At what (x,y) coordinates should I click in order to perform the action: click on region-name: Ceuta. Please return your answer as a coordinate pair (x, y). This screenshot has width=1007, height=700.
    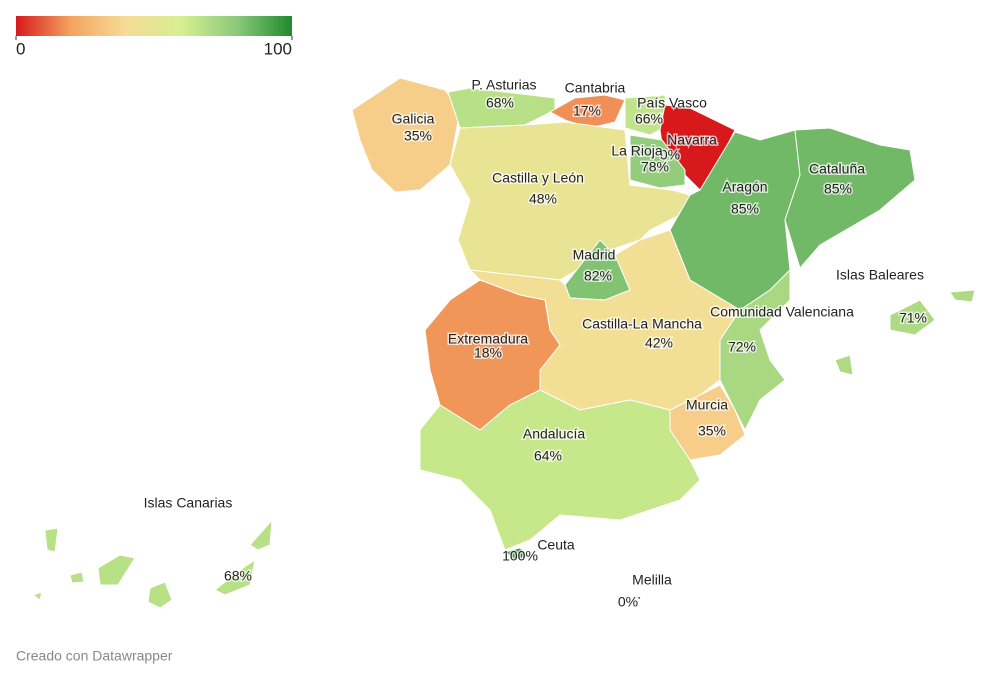
    Looking at the image, I should click on (556, 545).